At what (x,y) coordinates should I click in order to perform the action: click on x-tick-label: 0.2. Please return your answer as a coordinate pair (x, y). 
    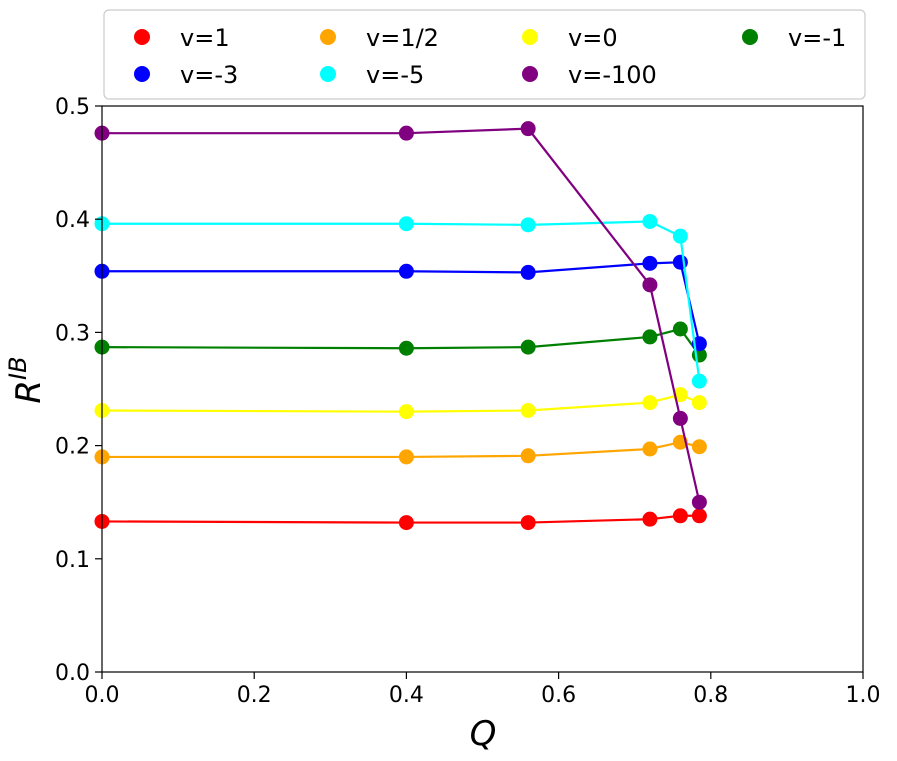
    Looking at the image, I should click on (254, 695).